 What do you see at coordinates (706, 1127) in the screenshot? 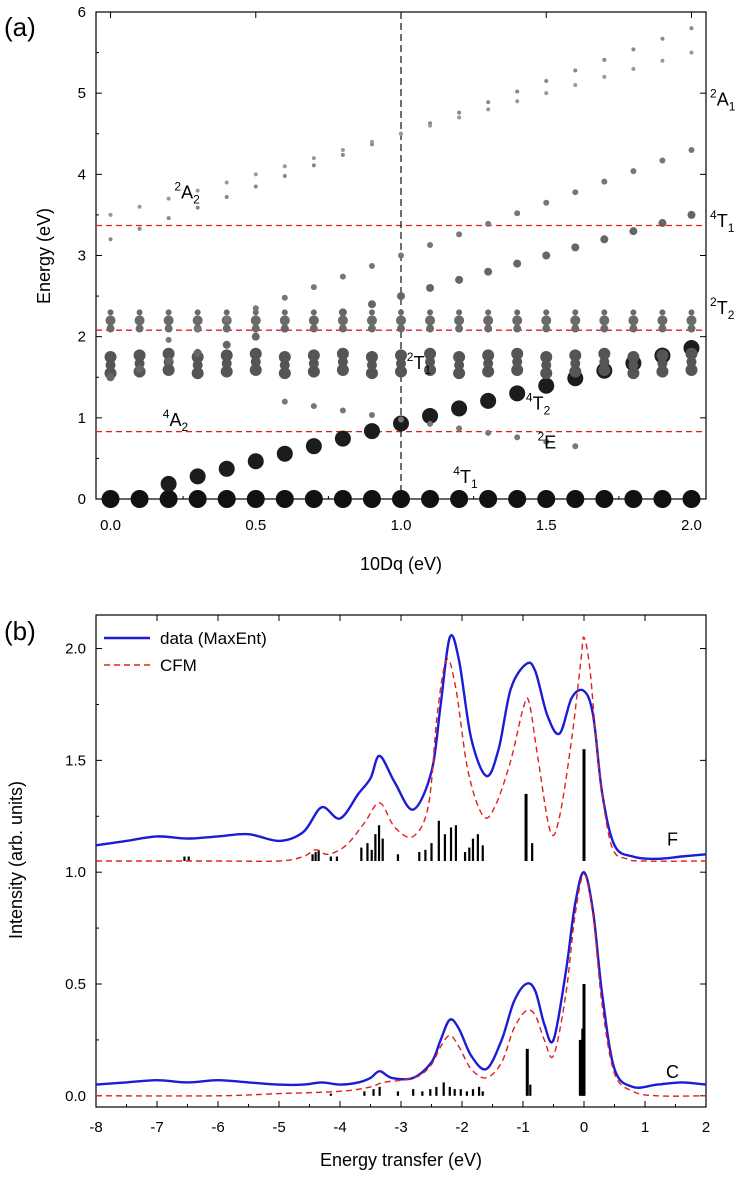
I see `x-tick-label: 2` at bounding box center [706, 1127].